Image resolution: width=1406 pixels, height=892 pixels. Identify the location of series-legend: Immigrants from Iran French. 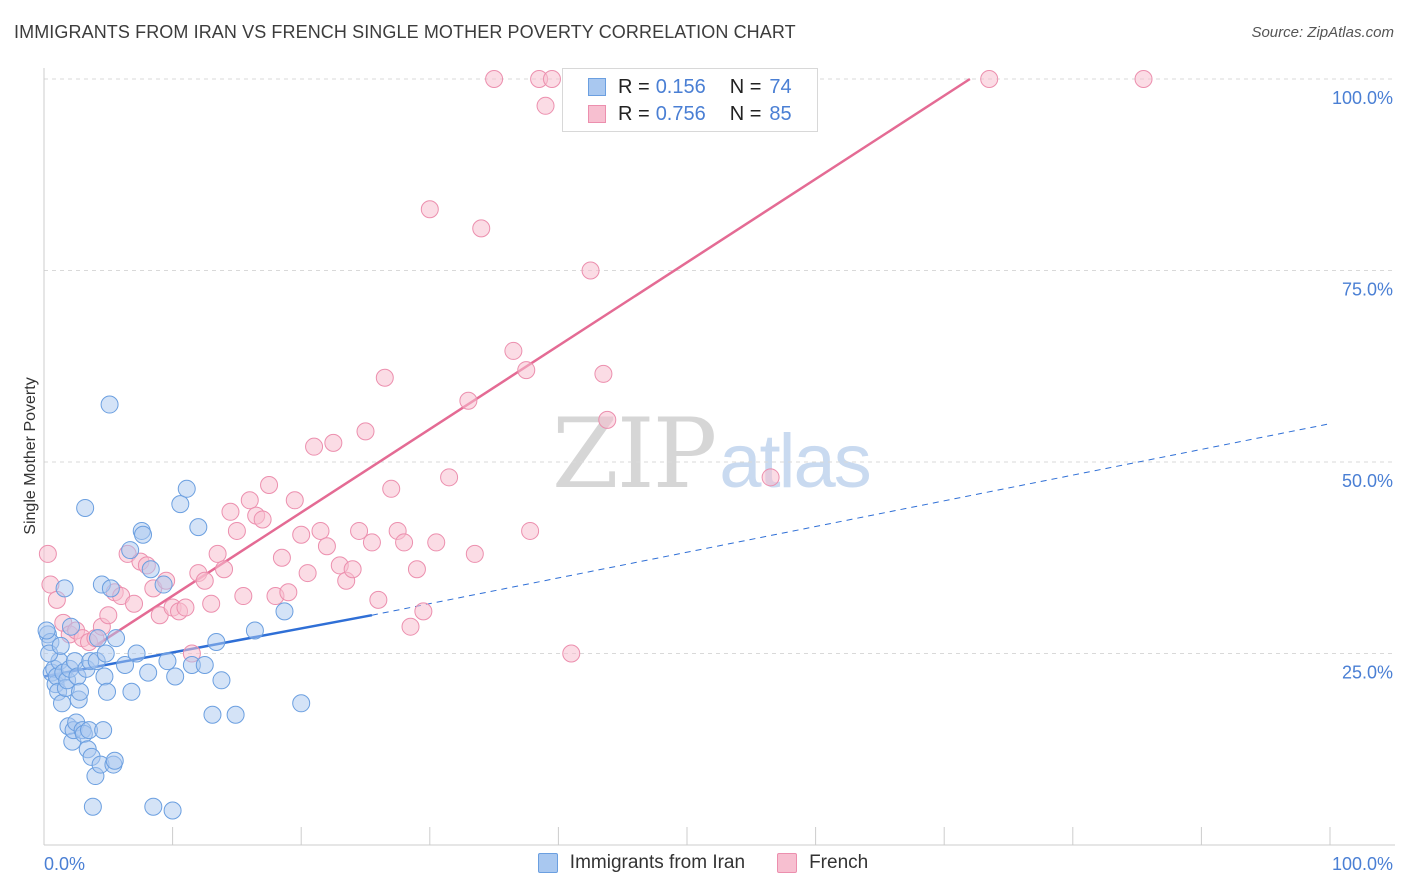
(703, 863).